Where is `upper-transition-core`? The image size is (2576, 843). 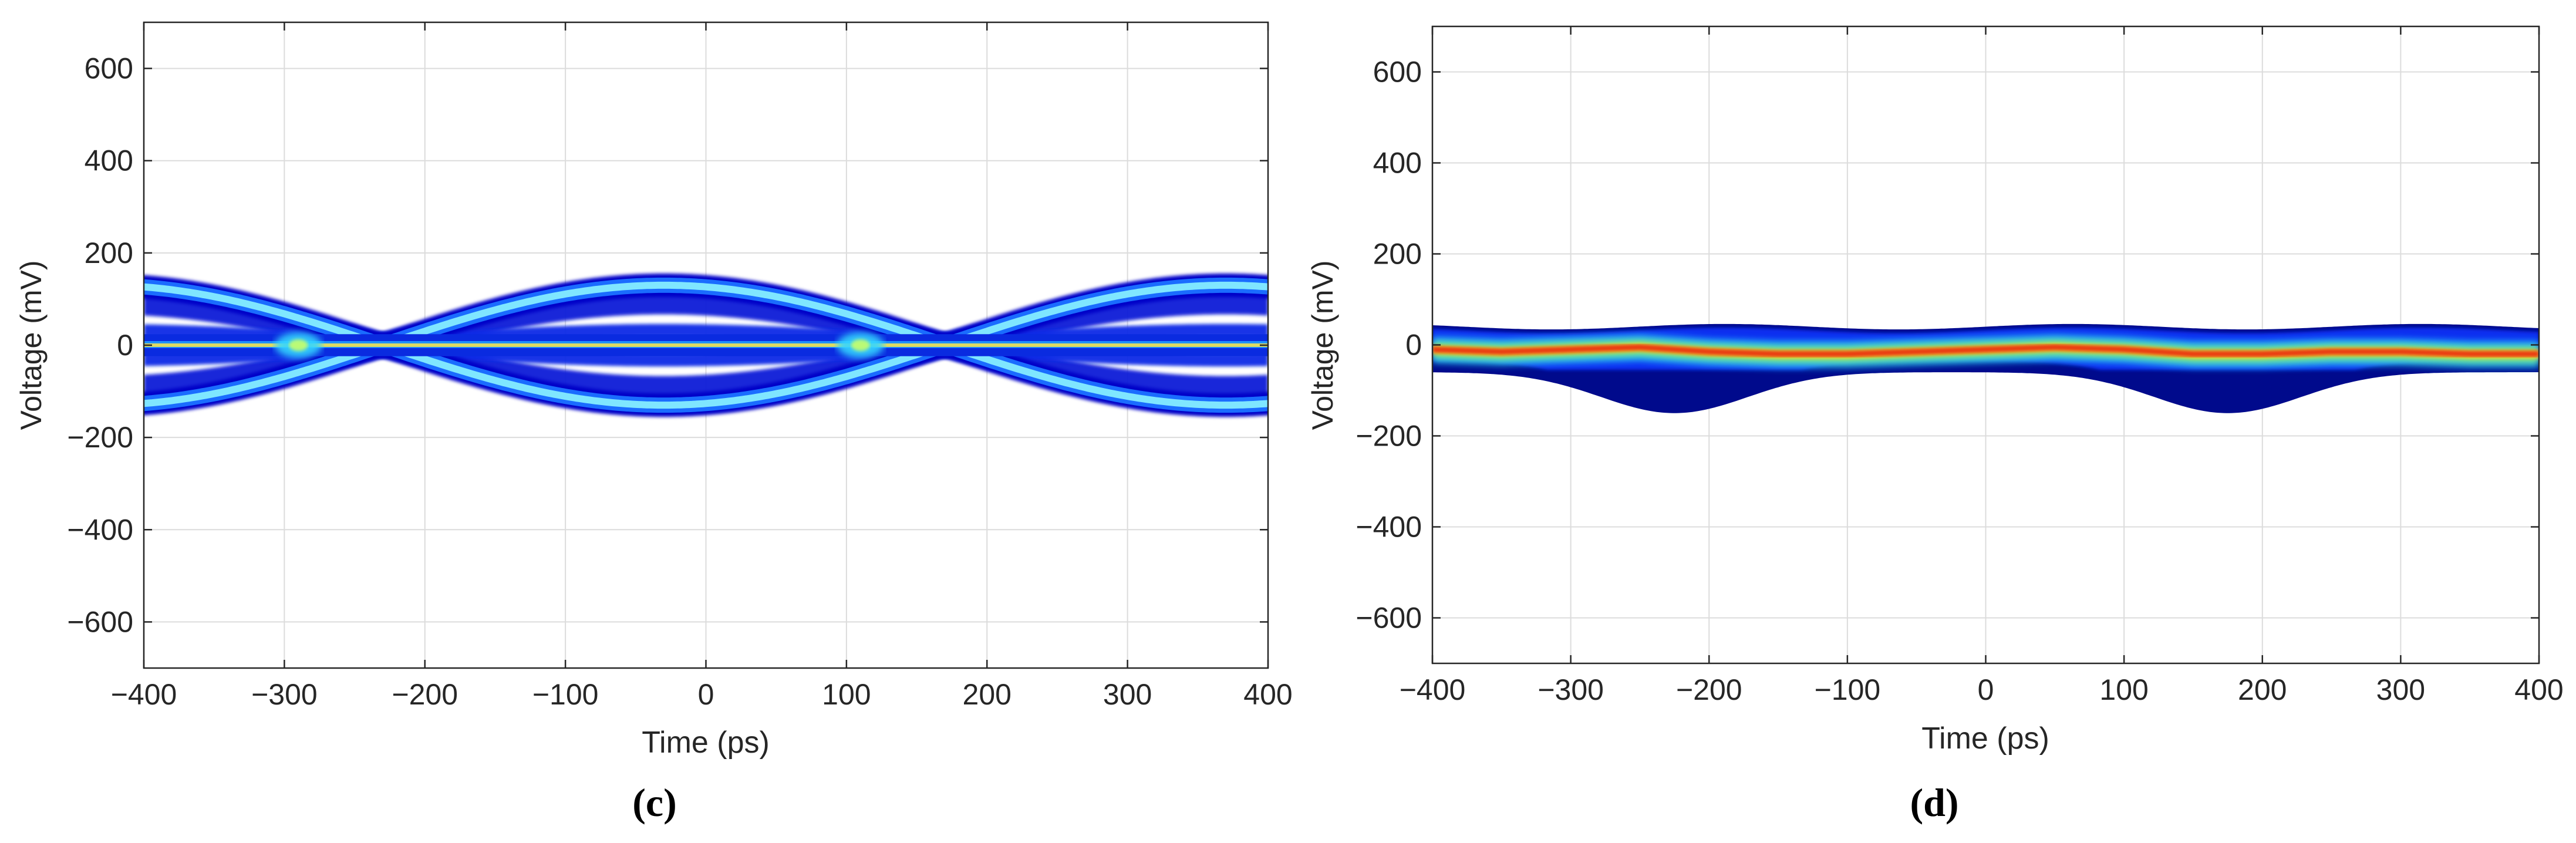
upper-transition-core is located at coordinates (706, 315).